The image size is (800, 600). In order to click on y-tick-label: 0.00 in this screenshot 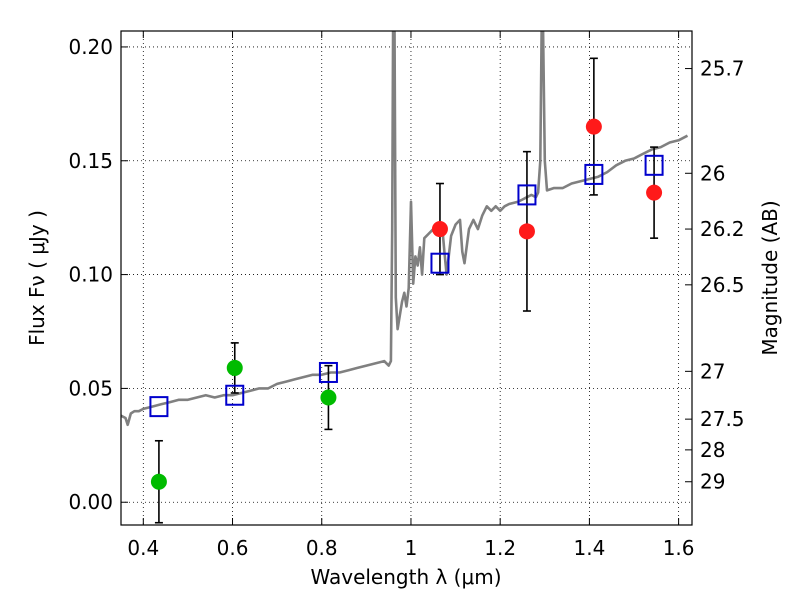, I will do `click(90, 502)`.